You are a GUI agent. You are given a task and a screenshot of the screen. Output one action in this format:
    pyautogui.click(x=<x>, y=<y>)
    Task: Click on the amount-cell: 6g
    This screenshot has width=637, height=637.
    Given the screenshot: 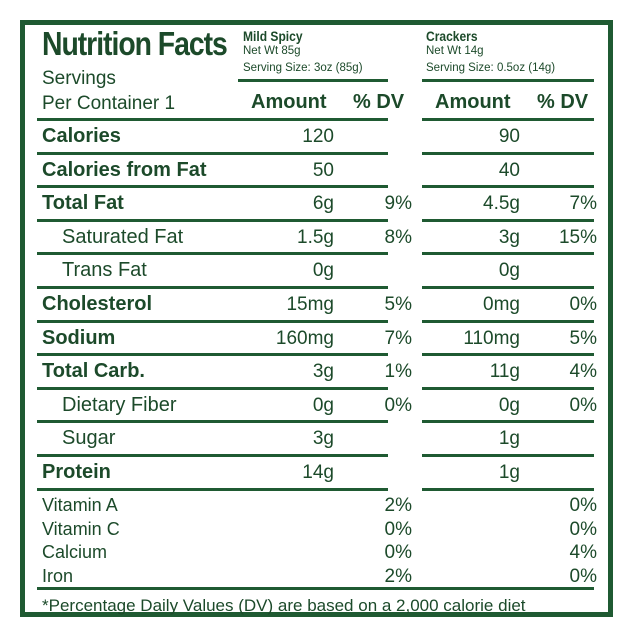 What is the action you would take?
    pyautogui.click(x=323, y=204)
    